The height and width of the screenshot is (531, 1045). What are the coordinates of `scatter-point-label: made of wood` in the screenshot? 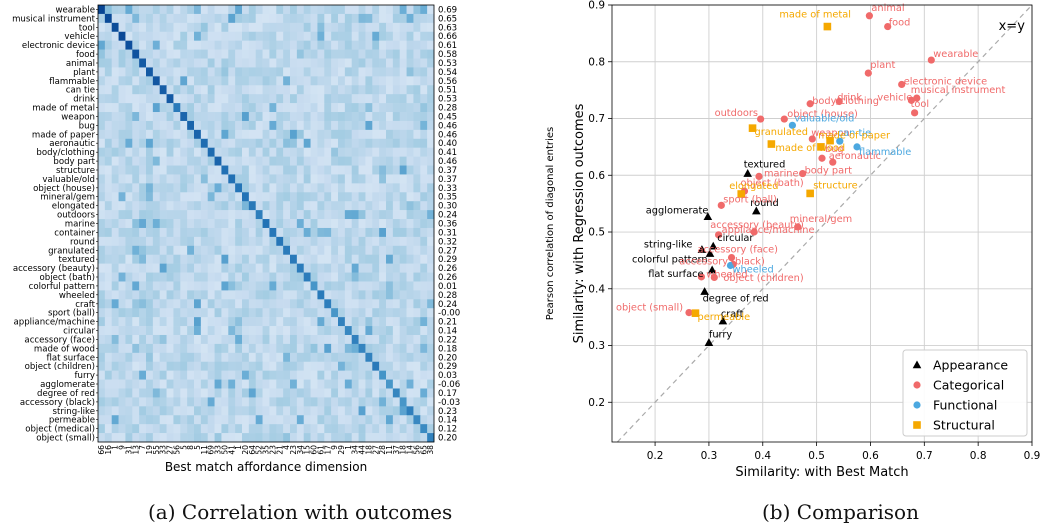 It's located at (810, 148).